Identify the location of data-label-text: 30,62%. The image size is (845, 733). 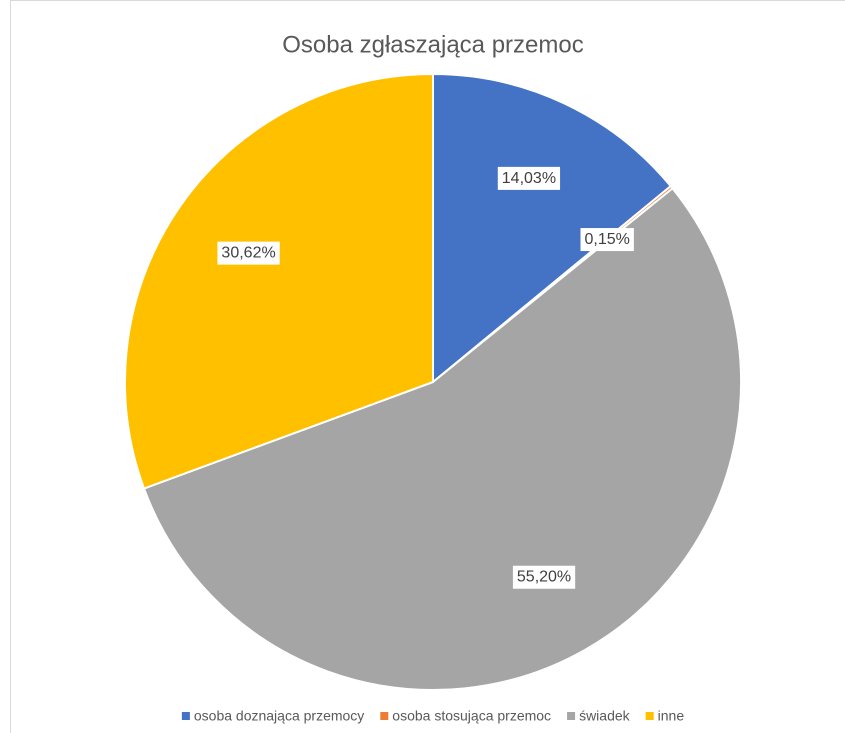
(248, 253).